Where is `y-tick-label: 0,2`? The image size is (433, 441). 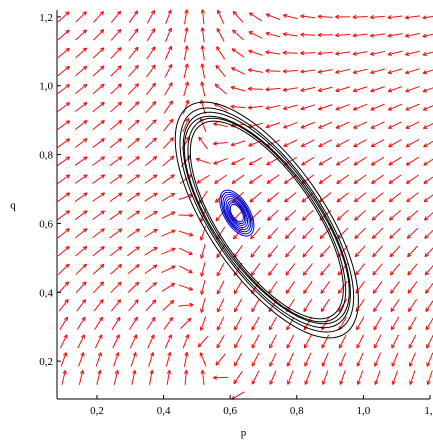
y-tick-label: 0,2 is located at coordinates (46, 362).